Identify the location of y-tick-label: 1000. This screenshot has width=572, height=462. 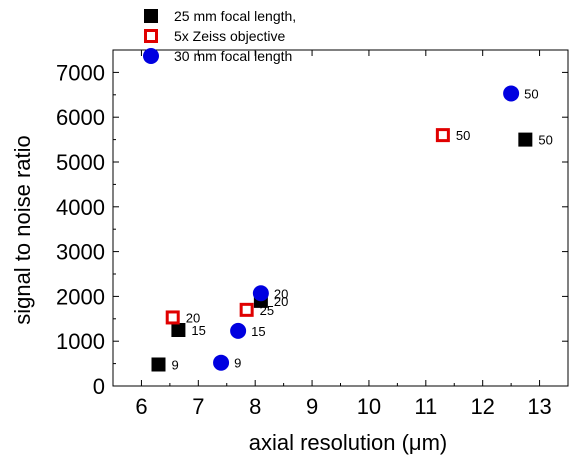
(80, 341).